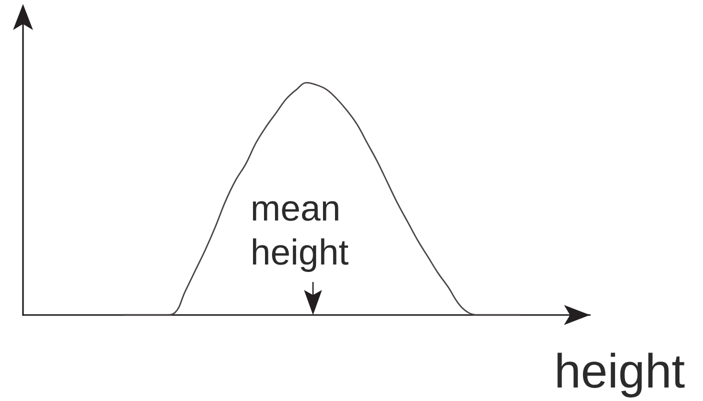 The image size is (703, 401). Describe the element at coordinates (619, 372) in the screenshot. I see `text: height` at that location.